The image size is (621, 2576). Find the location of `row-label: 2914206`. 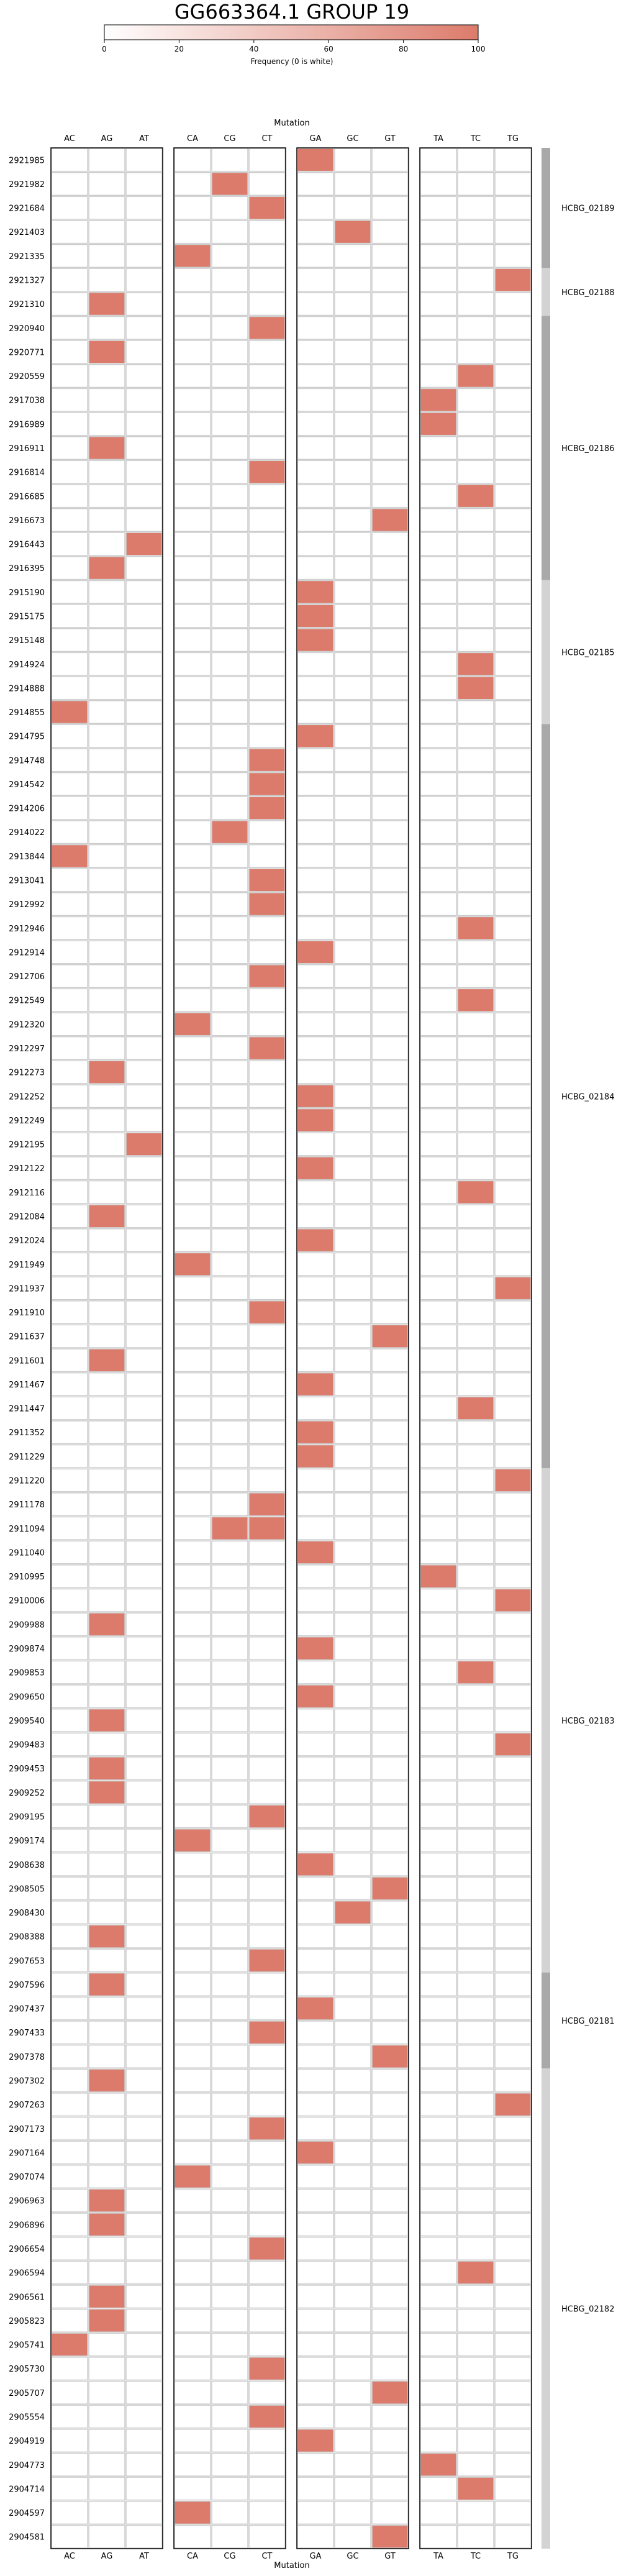

row-label: 2914206 is located at coordinates (27, 809).